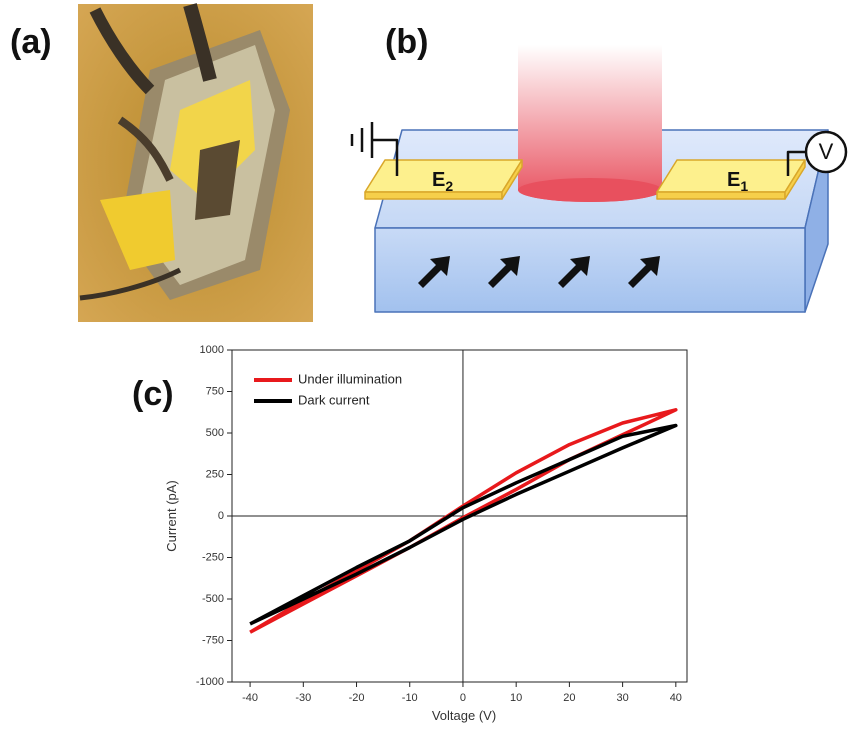 The height and width of the screenshot is (737, 849). I want to click on electrode-label: E1, so click(737, 181).